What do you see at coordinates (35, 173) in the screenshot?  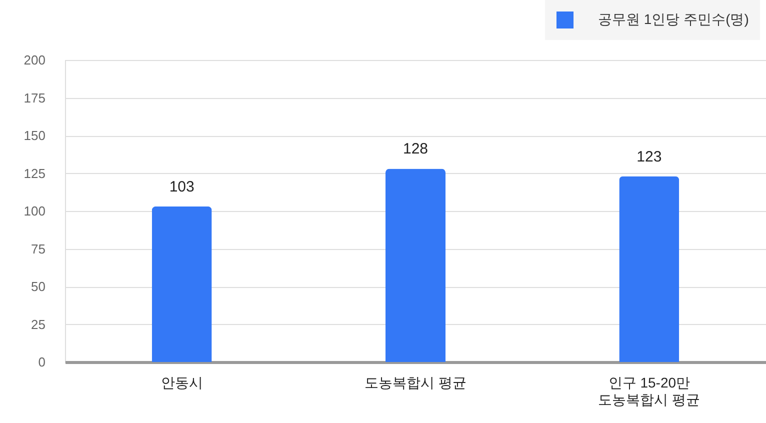 I see `y-tick-label: 125` at bounding box center [35, 173].